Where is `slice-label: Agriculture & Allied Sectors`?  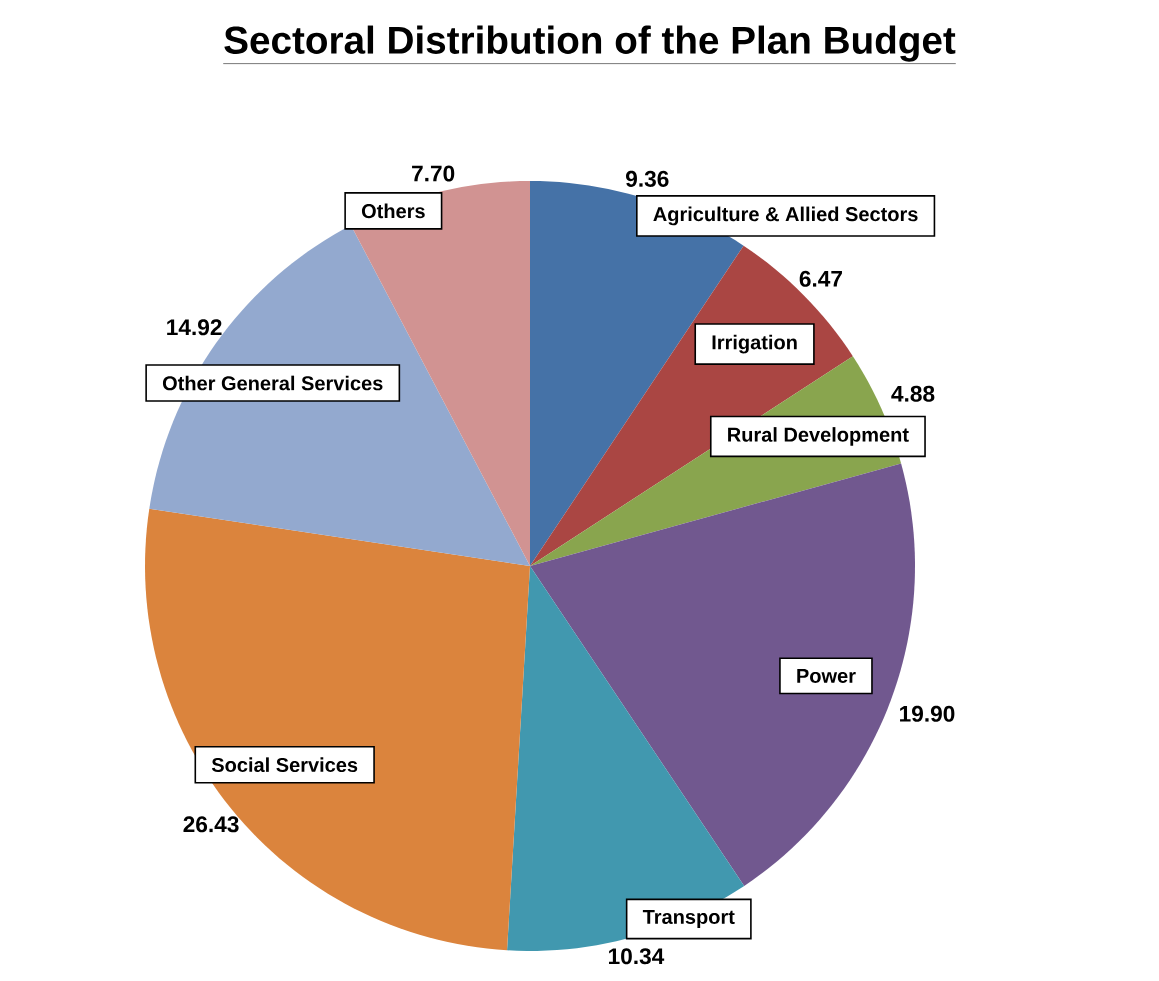 slice-label: Agriculture & Allied Sectors is located at coordinates (785, 216).